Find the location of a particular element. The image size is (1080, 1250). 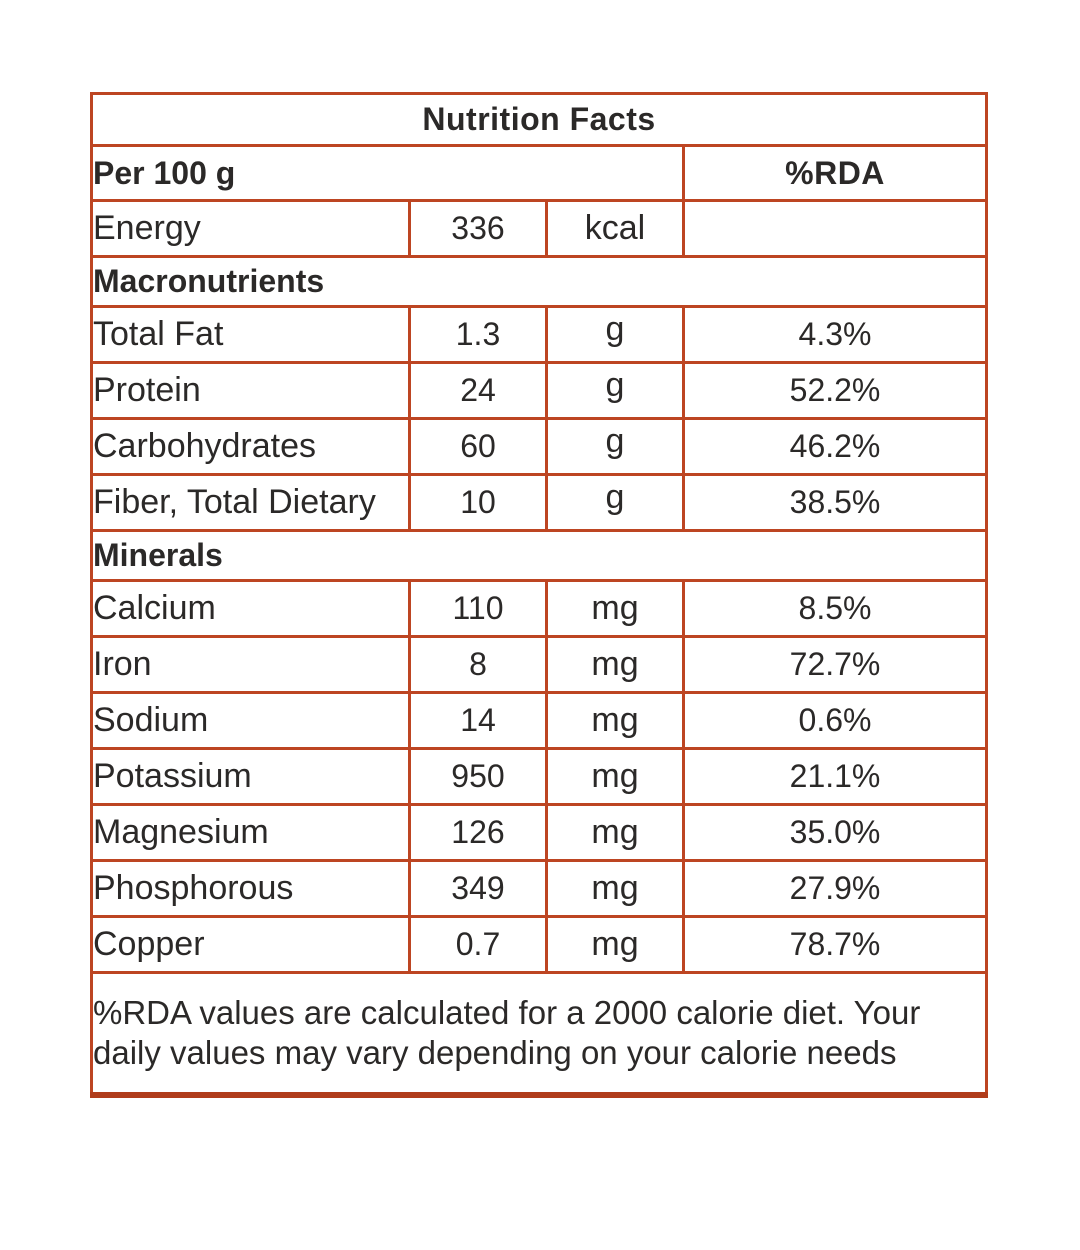

calcium-row: Calcium 110 mg 8.5% is located at coordinates (539, 608).